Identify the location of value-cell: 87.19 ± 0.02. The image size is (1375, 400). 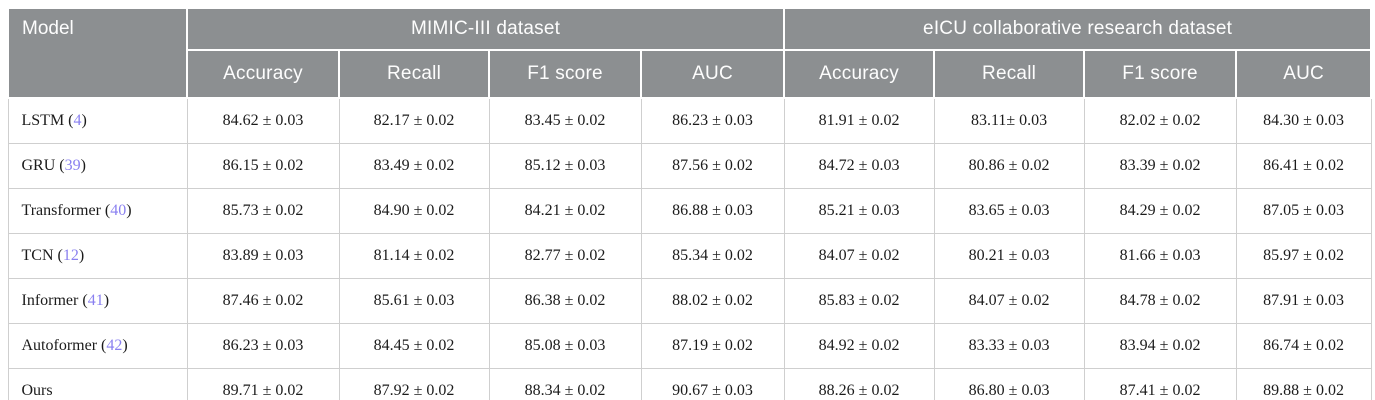
(712, 346).